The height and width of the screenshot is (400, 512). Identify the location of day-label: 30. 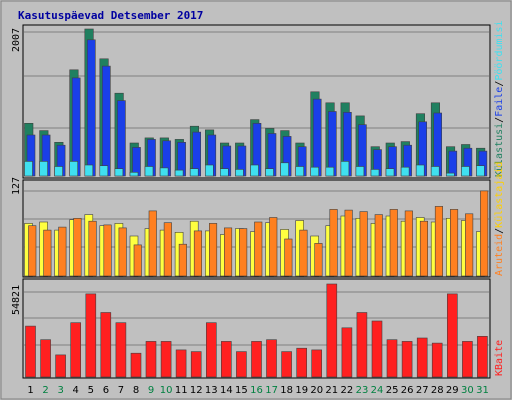
(467, 390).